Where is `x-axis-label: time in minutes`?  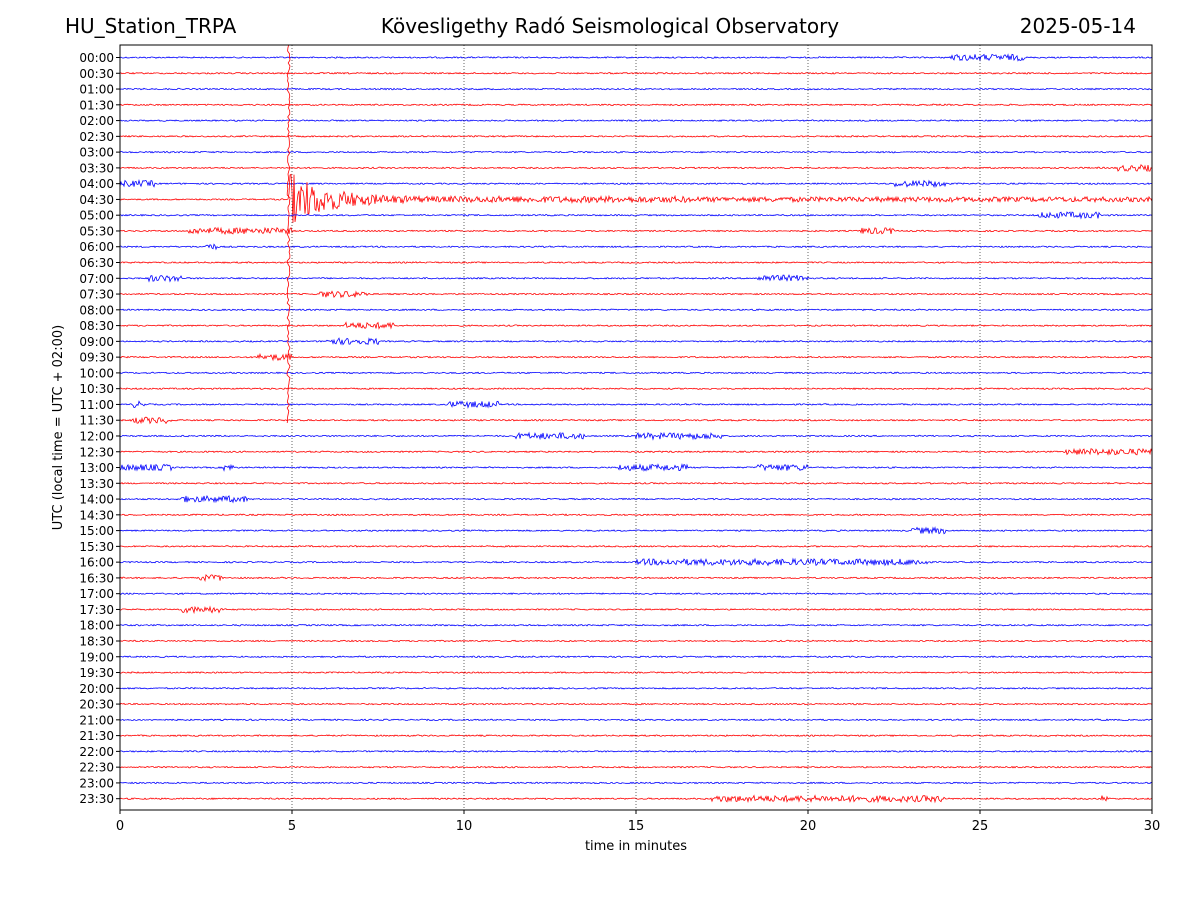
x-axis-label: time in minutes is located at coordinates (636, 846).